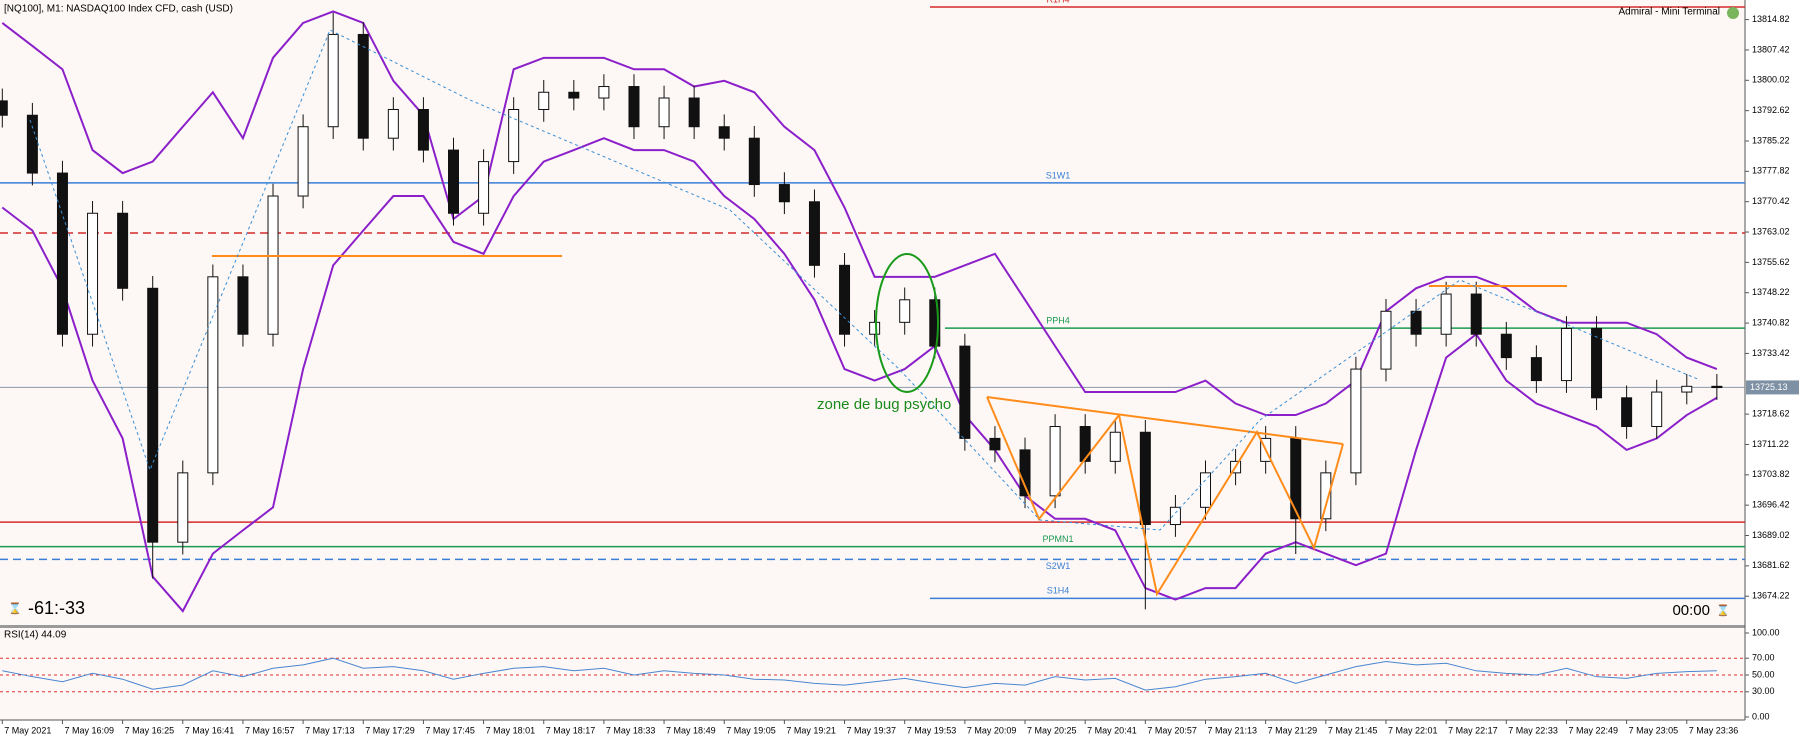 This screenshot has height=739, width=1800. What do you see at coordinates (1771, 353) in the screenshot?
I see `y-tick-label: 13733.42` at bounding box center [1771, 353].